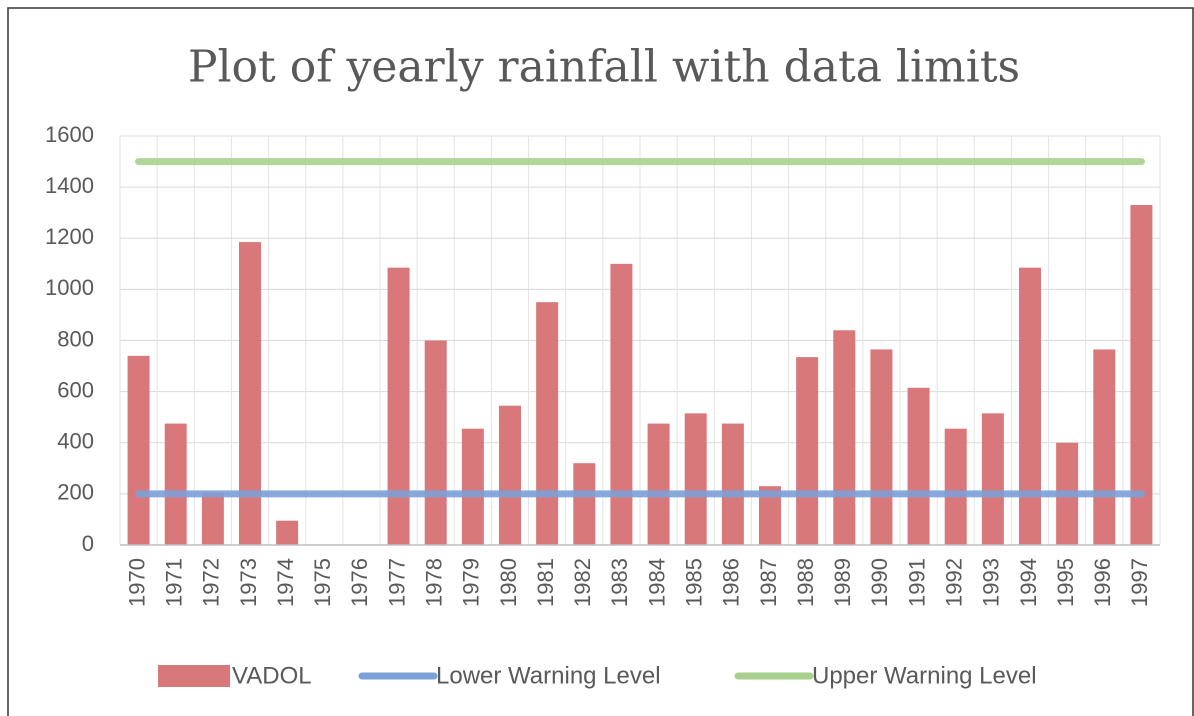  What do you see at coordinates (879, 582) in the screenshot?
I see `x-tick-label: 1990` at bounding box center [879, 582].